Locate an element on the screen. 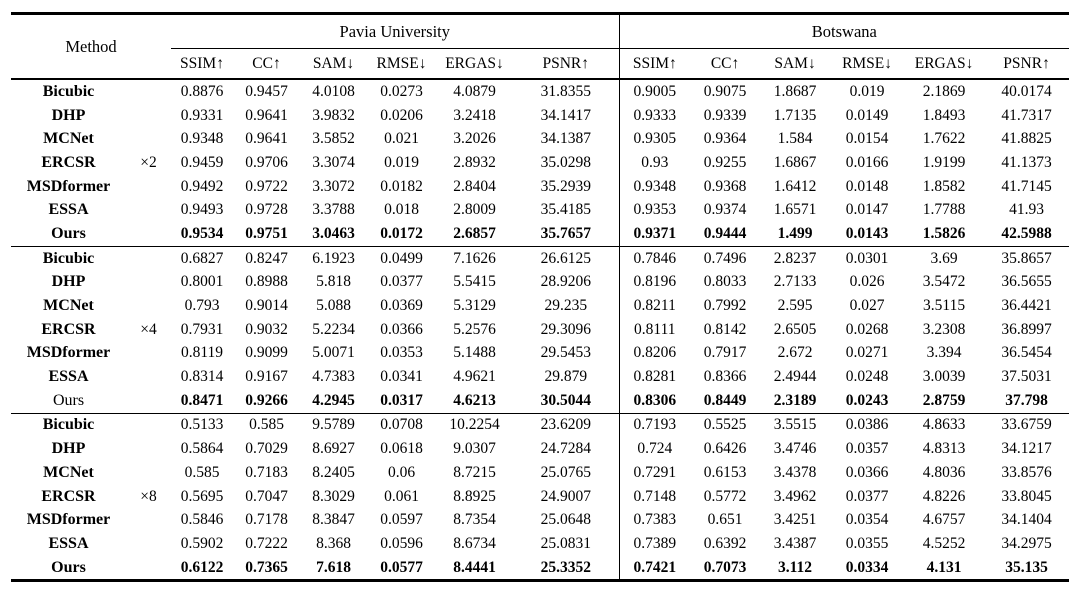  metric-value: 0.6392 is located at coordinates (725, 543).